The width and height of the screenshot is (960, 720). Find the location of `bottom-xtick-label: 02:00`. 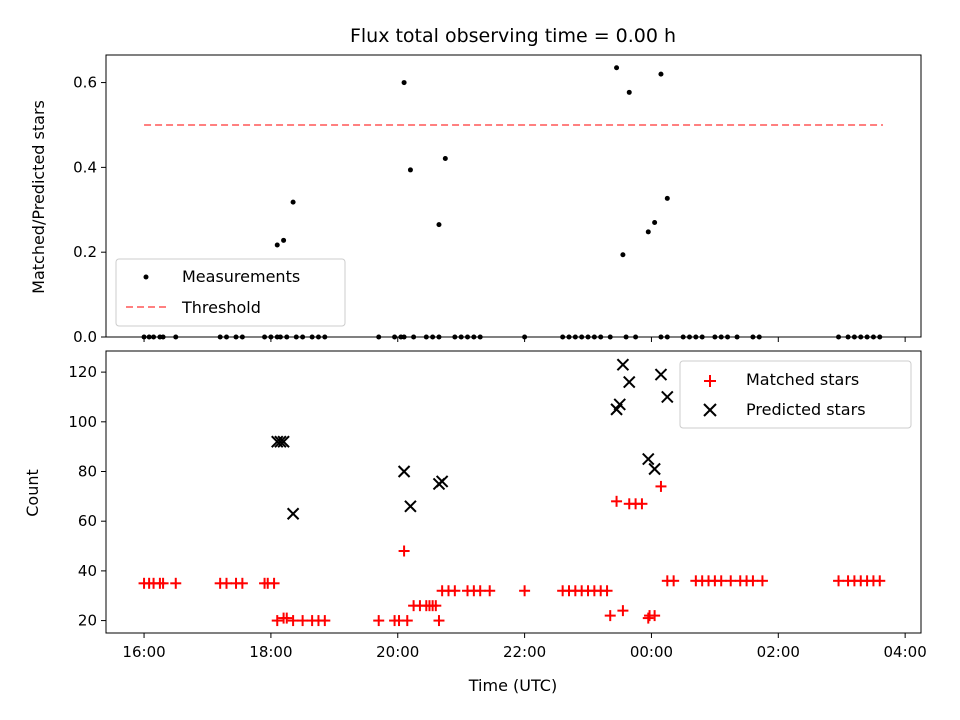

bottom-xtick-label: 02:00 is located at coordinates (778, 652).